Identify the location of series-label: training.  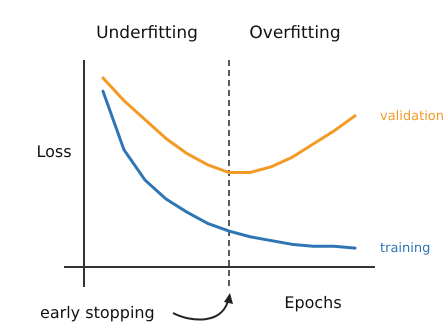
(405, 248).